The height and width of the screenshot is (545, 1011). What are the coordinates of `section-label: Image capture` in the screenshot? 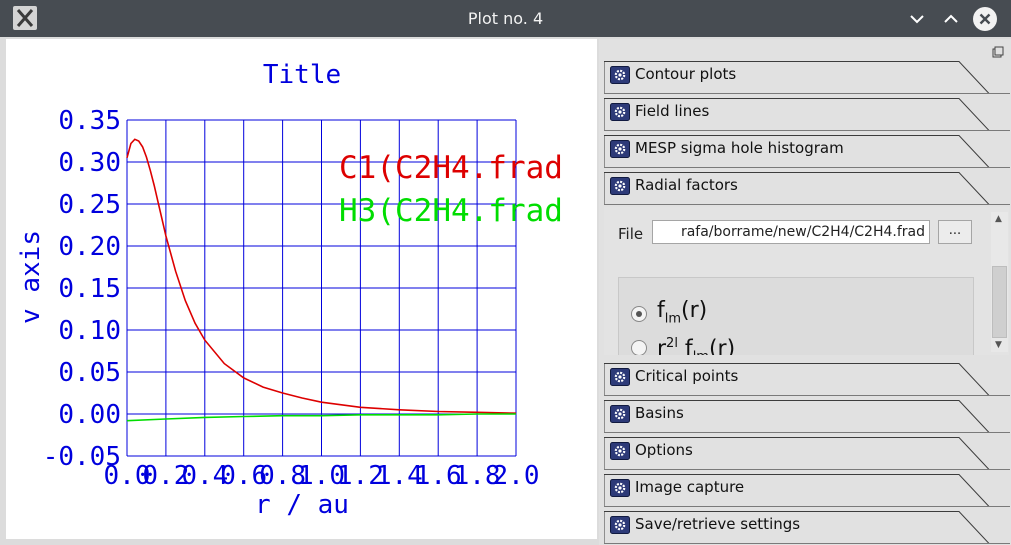 It's located at (690, 487).